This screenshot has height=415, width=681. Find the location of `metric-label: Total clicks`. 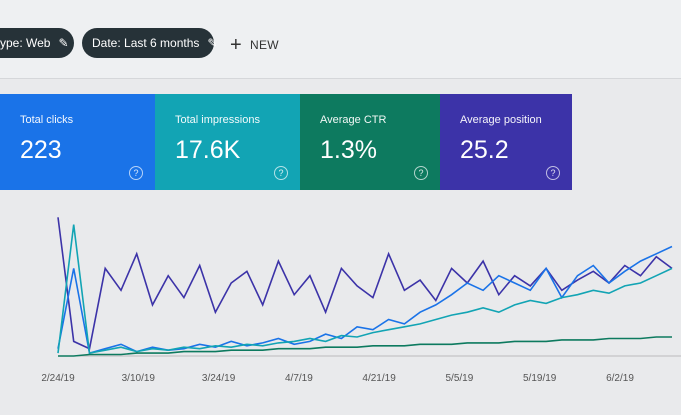

metric-label: Total clicks is located at coordinates (47, 120).